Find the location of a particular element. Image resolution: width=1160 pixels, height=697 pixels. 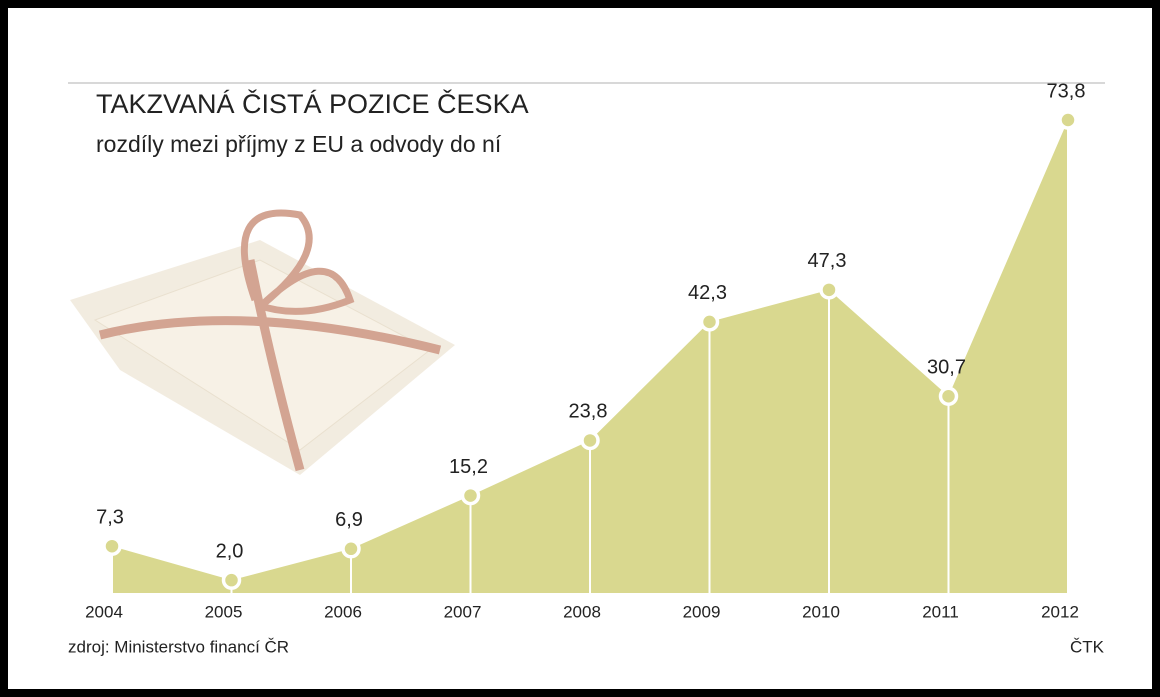

value-label: 23,8 is located at coordinates (588, 412).